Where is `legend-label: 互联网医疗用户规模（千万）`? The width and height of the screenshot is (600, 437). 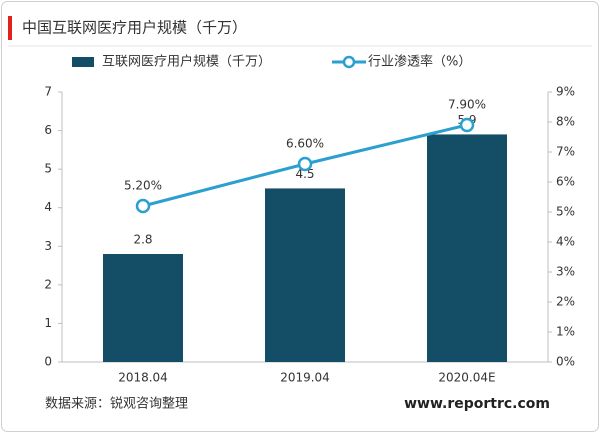 legend-label: 互联网医疗用户规模（千万） is located at coordinates (186, 62).